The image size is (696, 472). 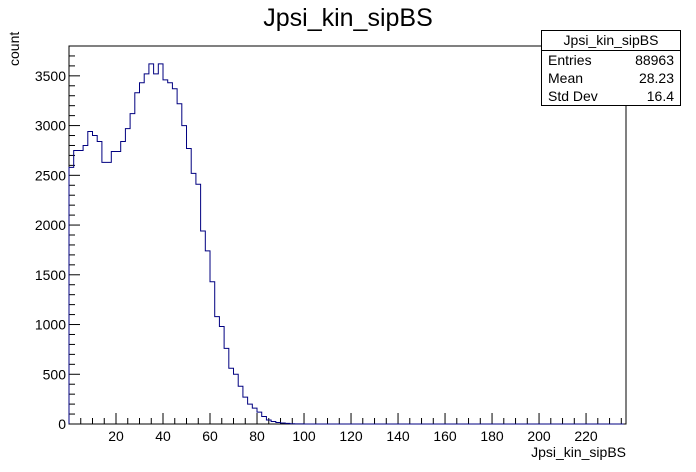 What do you see at coordinates (50, 175) in the screenshot?
I see `y-tick-label: 2500` at bounding box center [50, 175].